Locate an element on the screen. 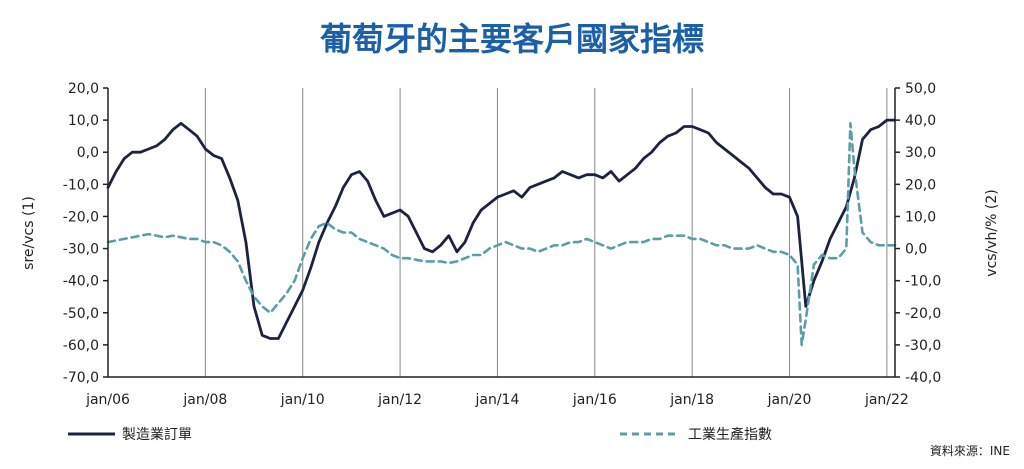  right-tick-label: 20,0 is located at coordinates (920, 185).